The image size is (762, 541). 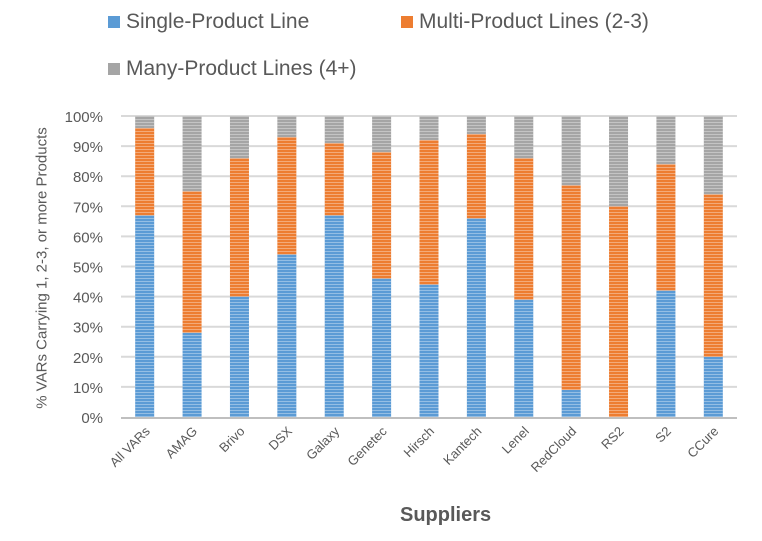 I want to click on legend-item-multi: Multi-Product Lines (2-3), so click(x=525, y=22).